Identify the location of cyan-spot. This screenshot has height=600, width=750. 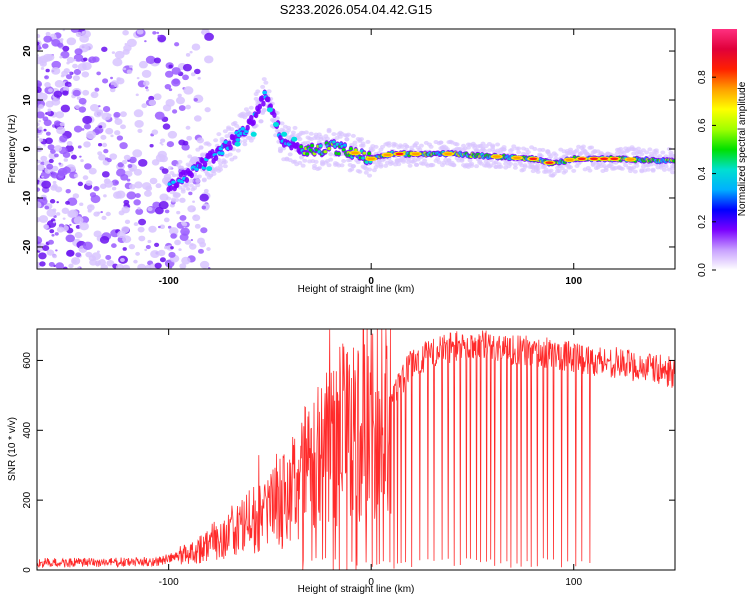
(209, 169).